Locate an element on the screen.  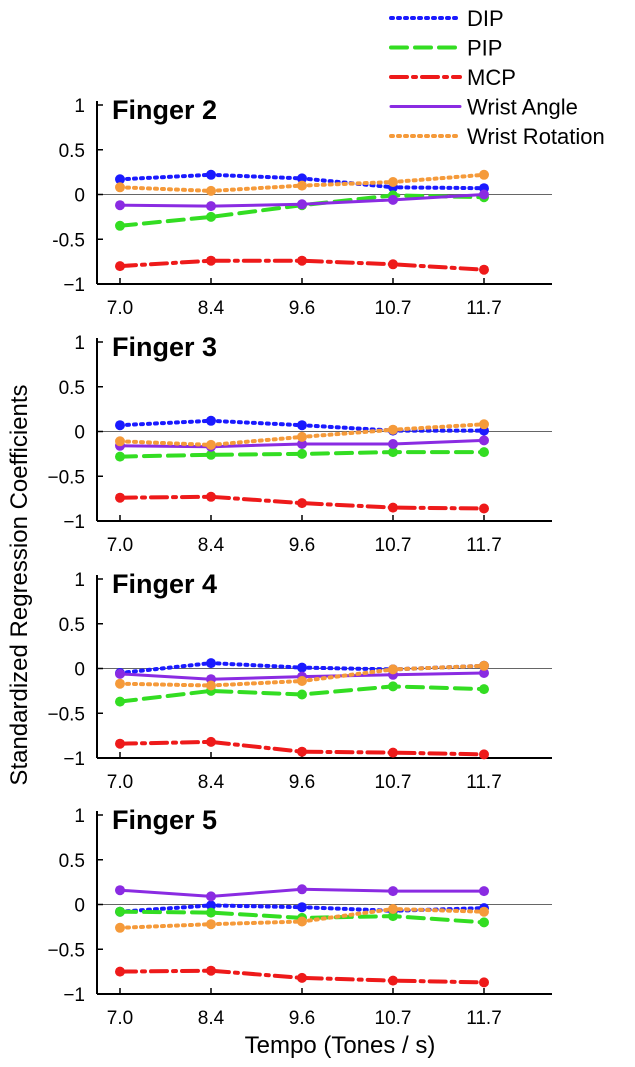
legend-item: Wrist Rotation is located at coordinates (497, 136).